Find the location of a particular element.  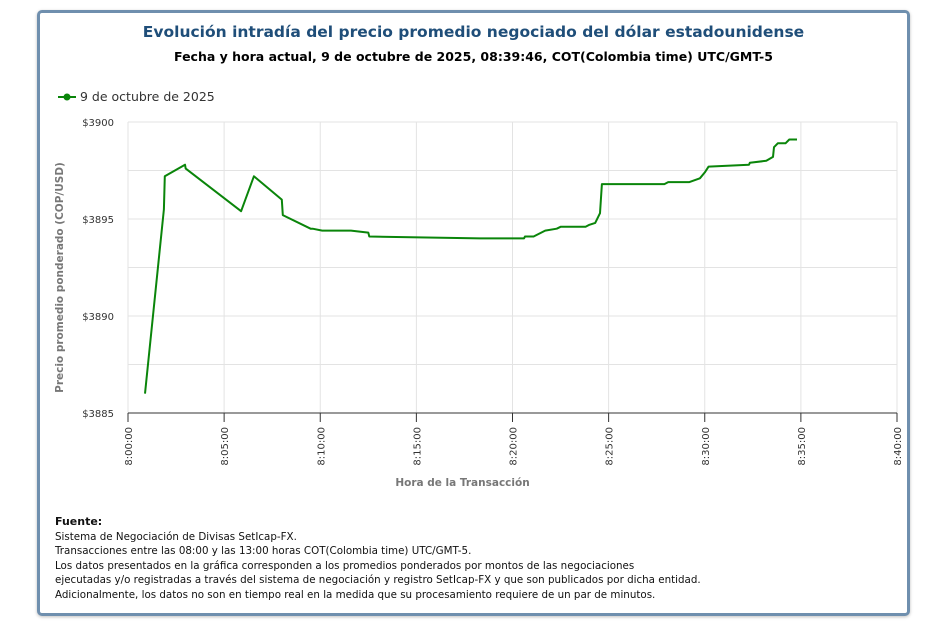

x-tick-label: 8:05:00 is located at coordinates (225, 446).